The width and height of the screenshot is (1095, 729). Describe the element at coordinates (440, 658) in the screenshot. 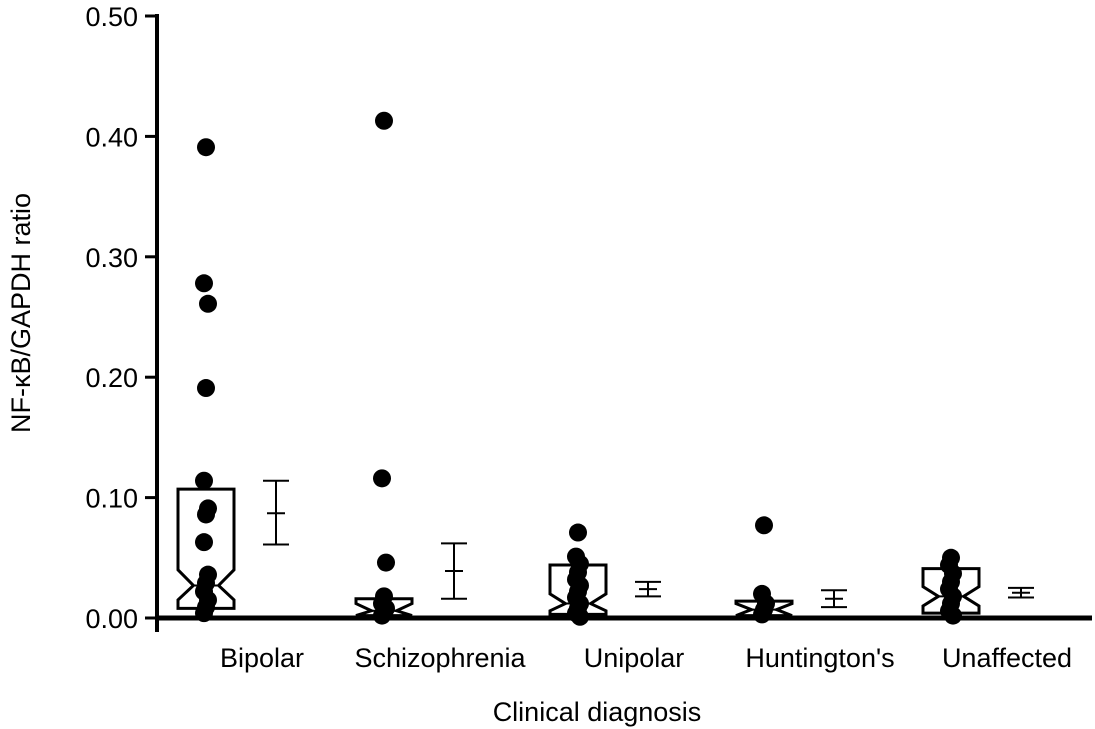

I see `x-category-label: Schizophrenia` at that location.